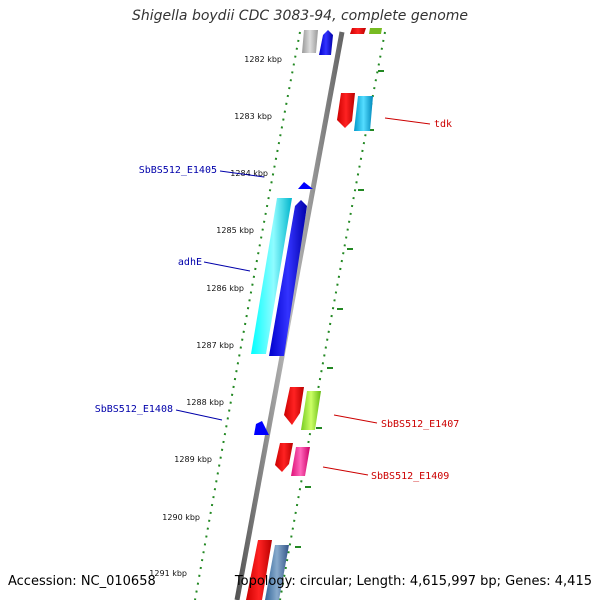 The height and width of the screenshot is (600, 600). I want to click on leader-line-SbBS512_E1409, so click(345, 471).